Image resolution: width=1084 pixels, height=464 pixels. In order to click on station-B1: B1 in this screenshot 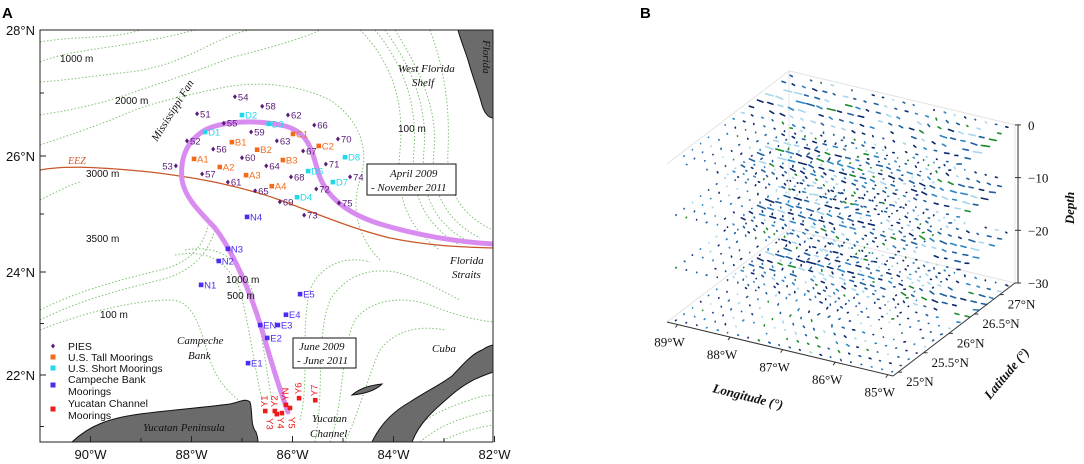, I will do `click(238, 143)`.